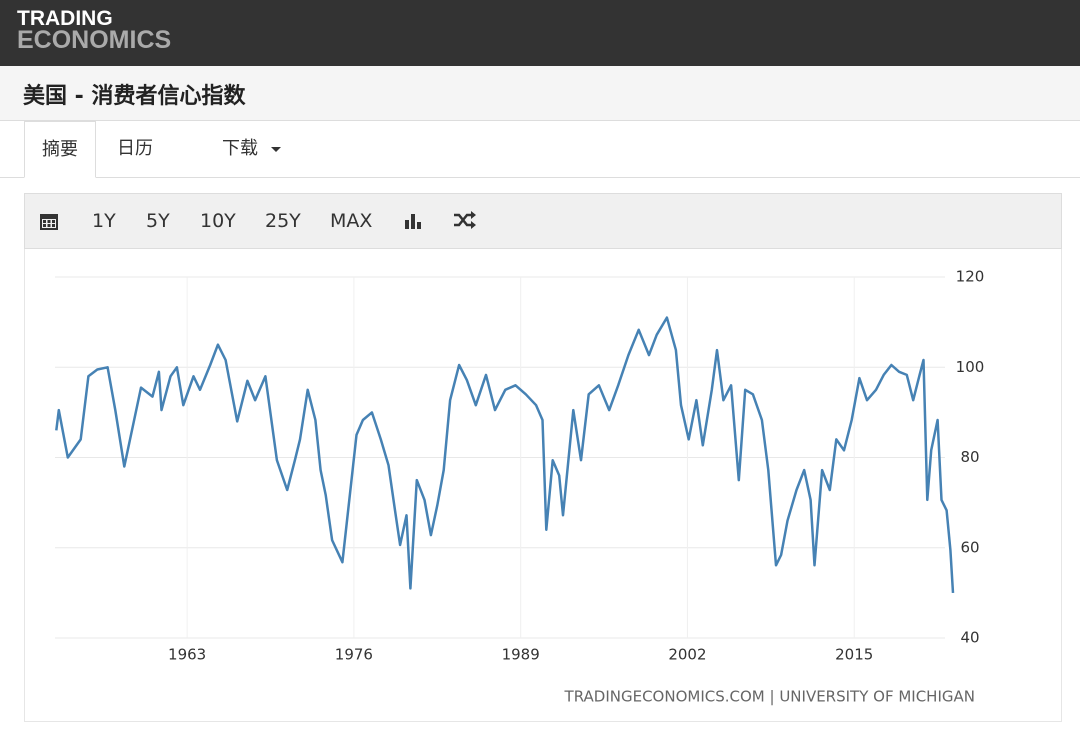  What do you see at coordinates (970, 367) in the screenshot?
I see `y-tick-label: 100` at bounding box center [970, 367].